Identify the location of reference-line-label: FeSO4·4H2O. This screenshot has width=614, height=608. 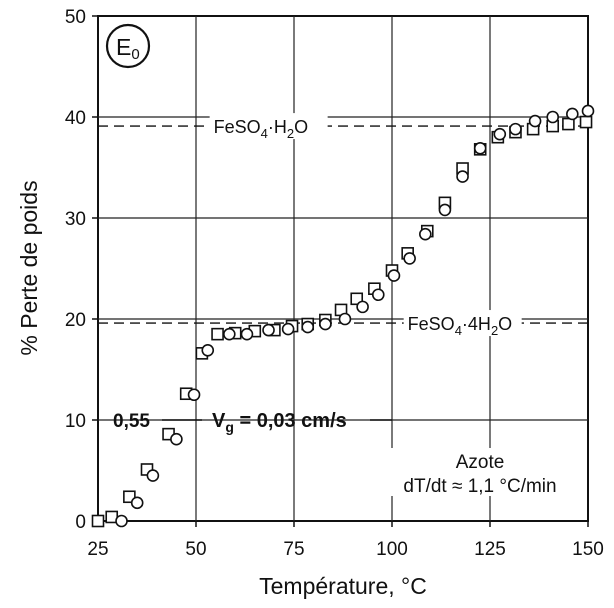
(460, 326).